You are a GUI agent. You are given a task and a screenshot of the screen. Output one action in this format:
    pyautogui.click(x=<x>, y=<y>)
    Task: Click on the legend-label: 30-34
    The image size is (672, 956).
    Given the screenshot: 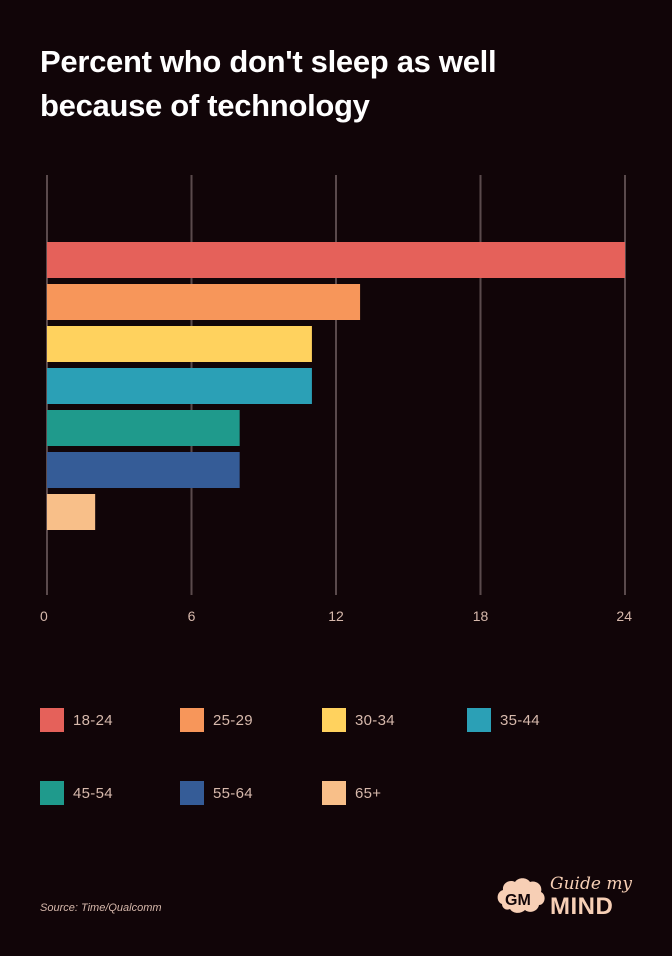 What is the action you would take?
    pyautogui.click(x=375, y=720)
    